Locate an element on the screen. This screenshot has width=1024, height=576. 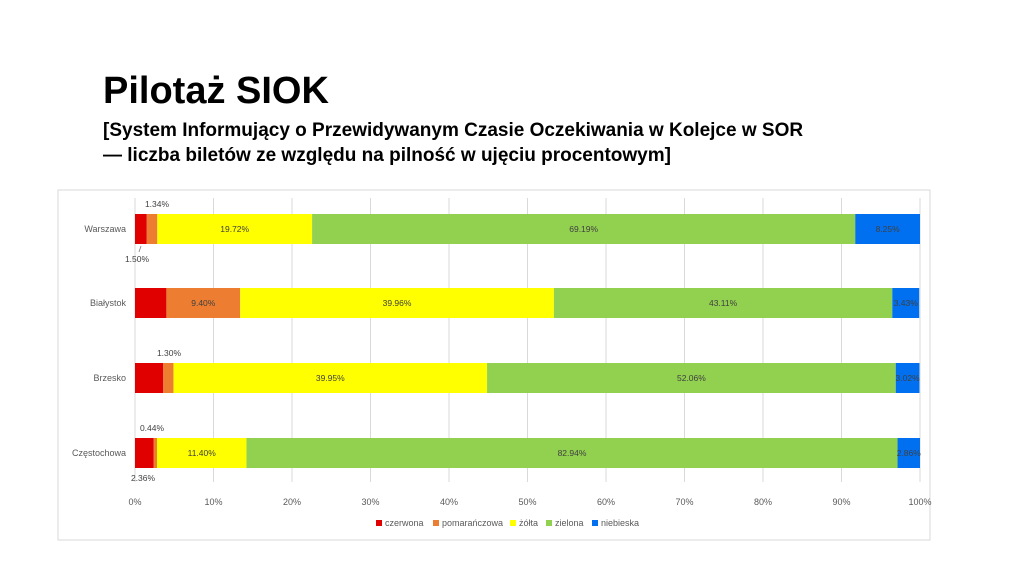
legend-swatch-pomaranczowa is located at coordinates (436, 523).